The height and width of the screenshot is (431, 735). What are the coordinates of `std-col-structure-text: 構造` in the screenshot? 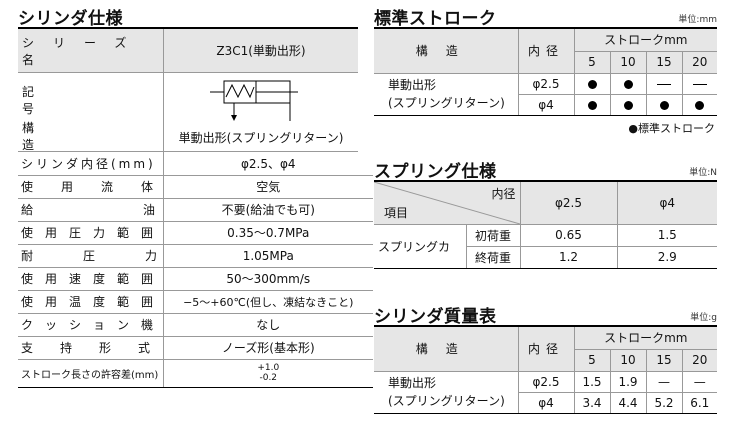 It's located at (446, 51).